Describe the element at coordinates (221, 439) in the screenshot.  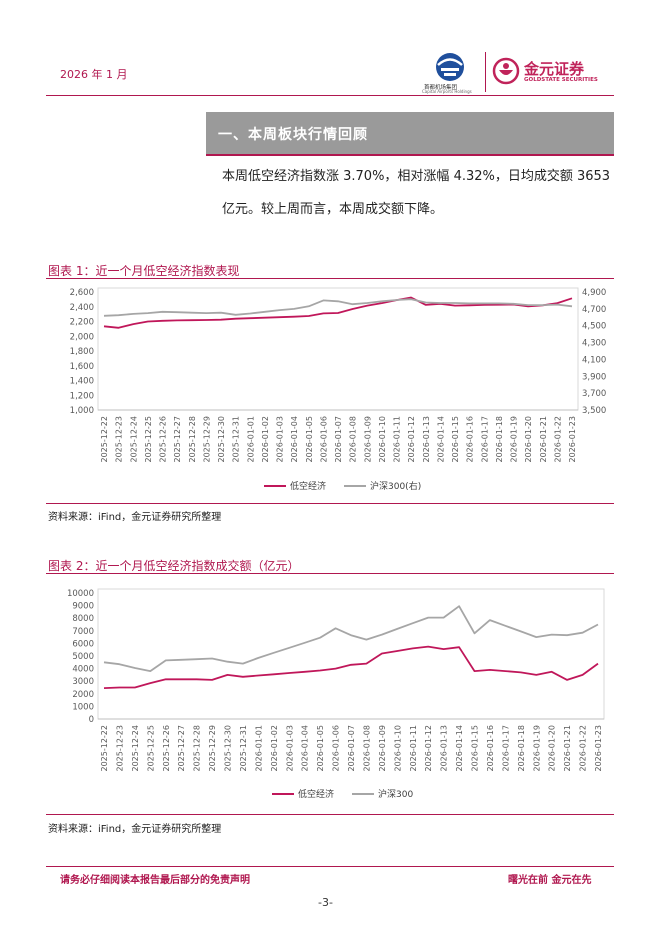
I see `x-tick-label: 2025-12-30` at that location.